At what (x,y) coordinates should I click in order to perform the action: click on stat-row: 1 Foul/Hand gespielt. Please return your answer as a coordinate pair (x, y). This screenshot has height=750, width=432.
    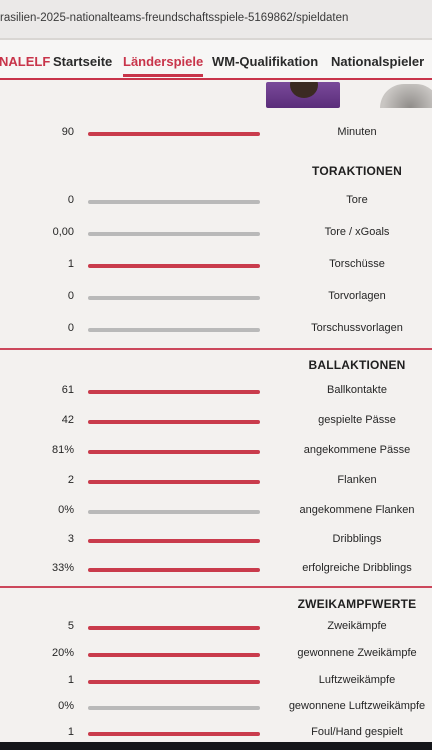
    Looking at the image, I should click on (216, 734).